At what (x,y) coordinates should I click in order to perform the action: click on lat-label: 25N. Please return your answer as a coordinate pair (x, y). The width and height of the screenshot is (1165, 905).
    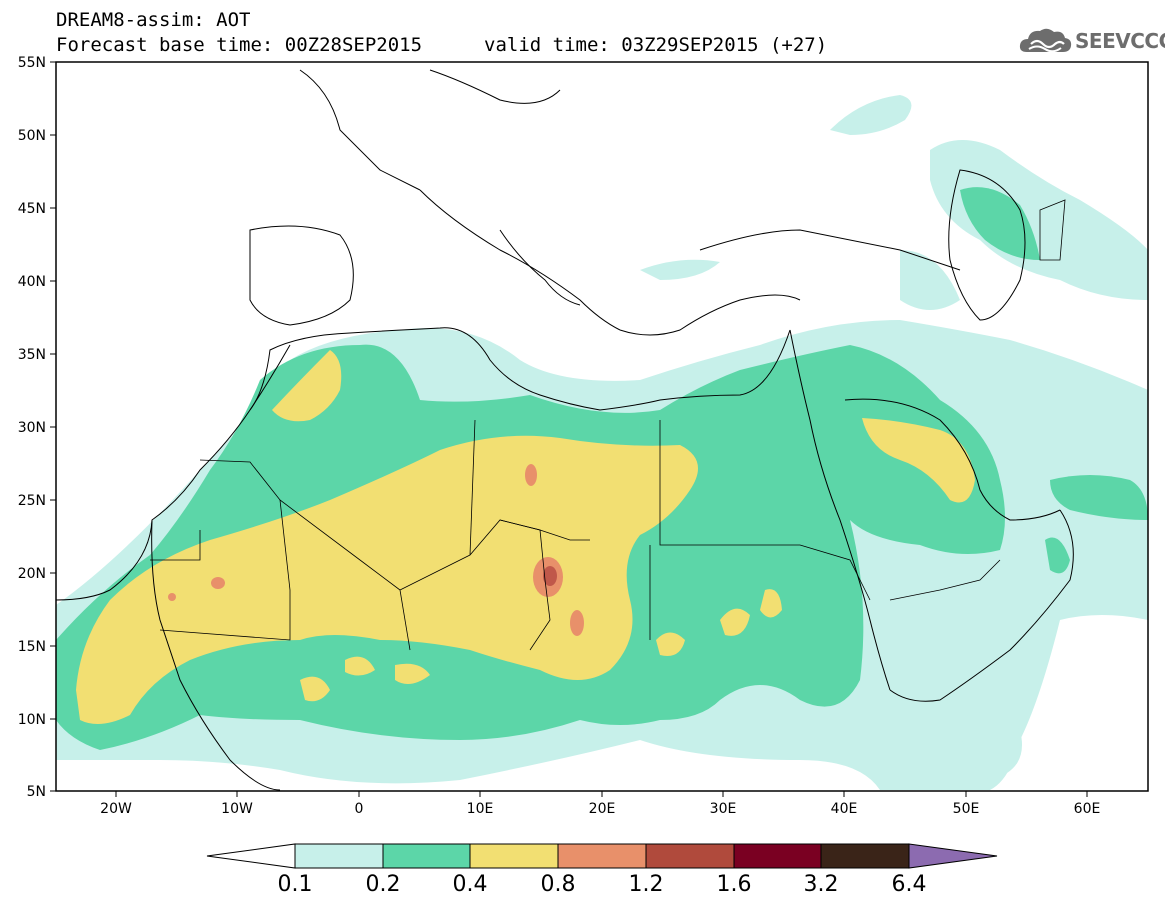
    Looking at the image, I should click on (32, 501).